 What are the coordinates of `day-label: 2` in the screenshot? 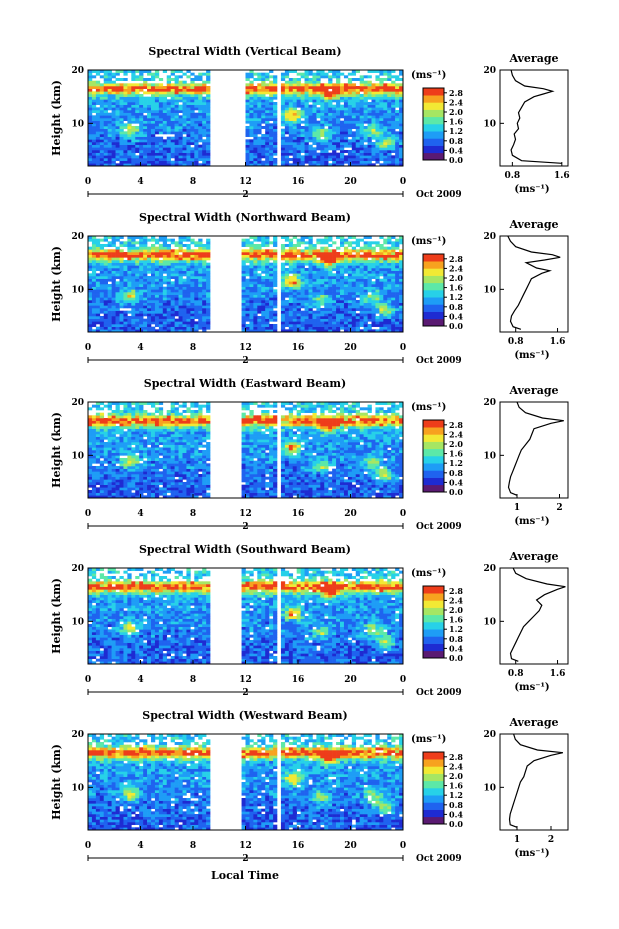 It's located at (245, 361).